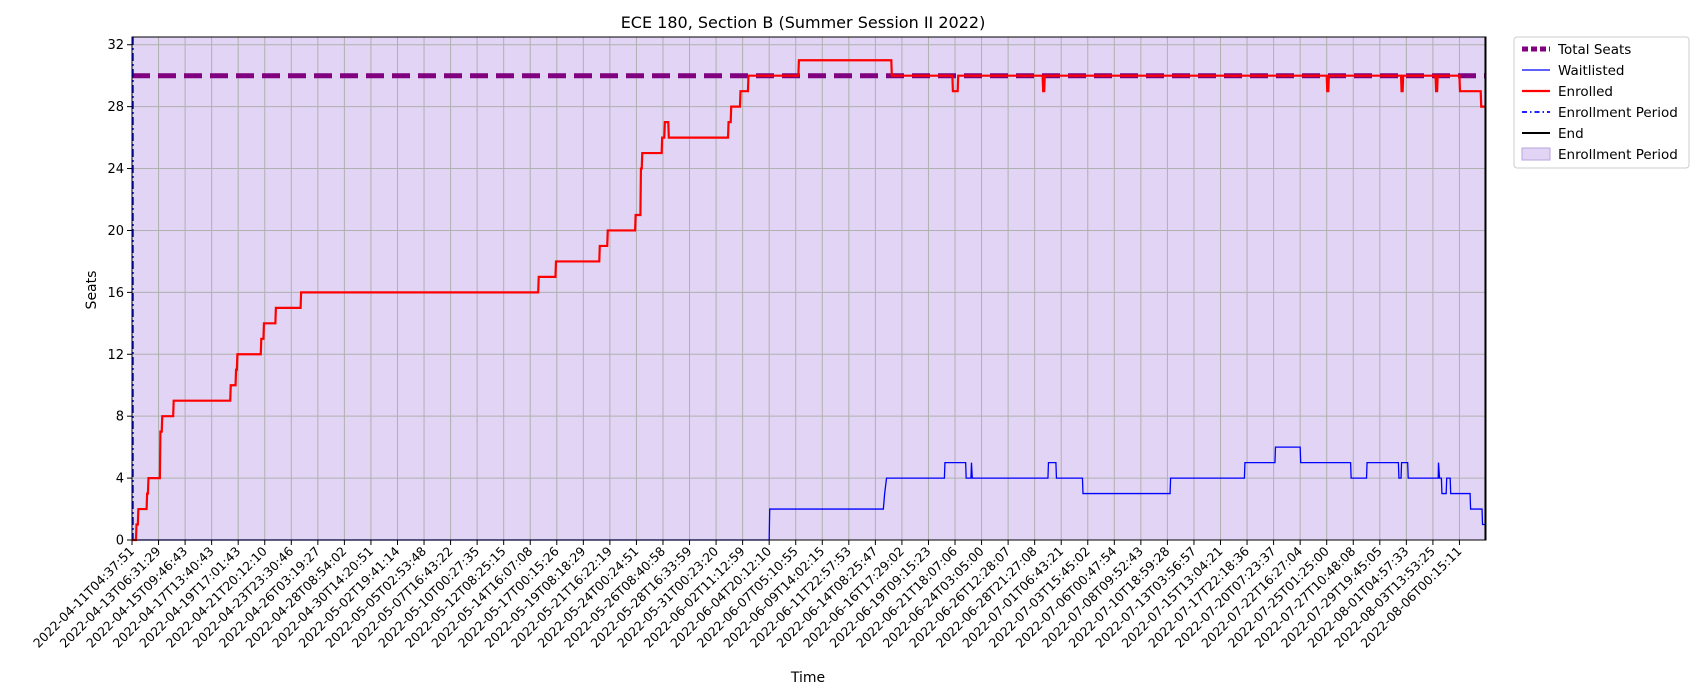 The image size is (1700, 700). Describe the element at coordinates (120, 541) in the screenshot. I see `y-tick-label: 0` at that location.